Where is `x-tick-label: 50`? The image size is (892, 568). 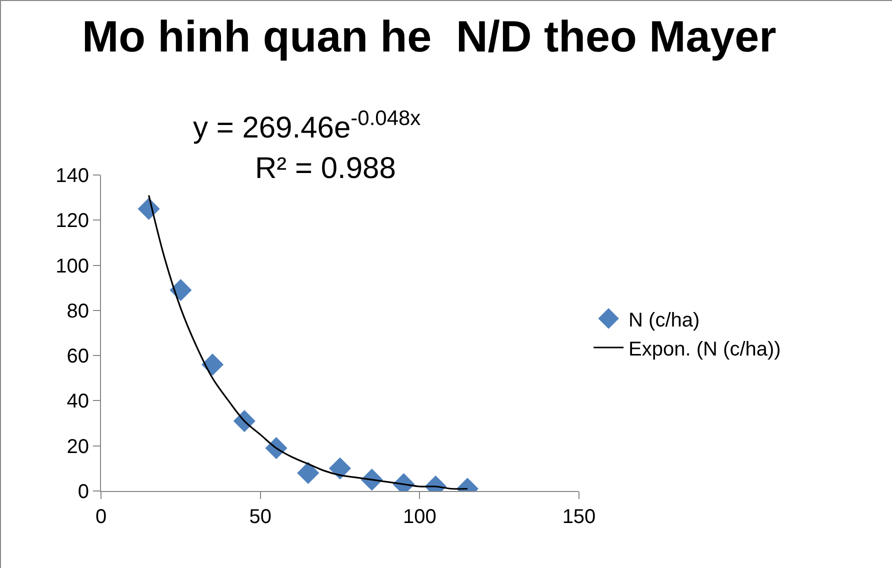 x-tick-label: 50 is located at coordinates (260, 517).